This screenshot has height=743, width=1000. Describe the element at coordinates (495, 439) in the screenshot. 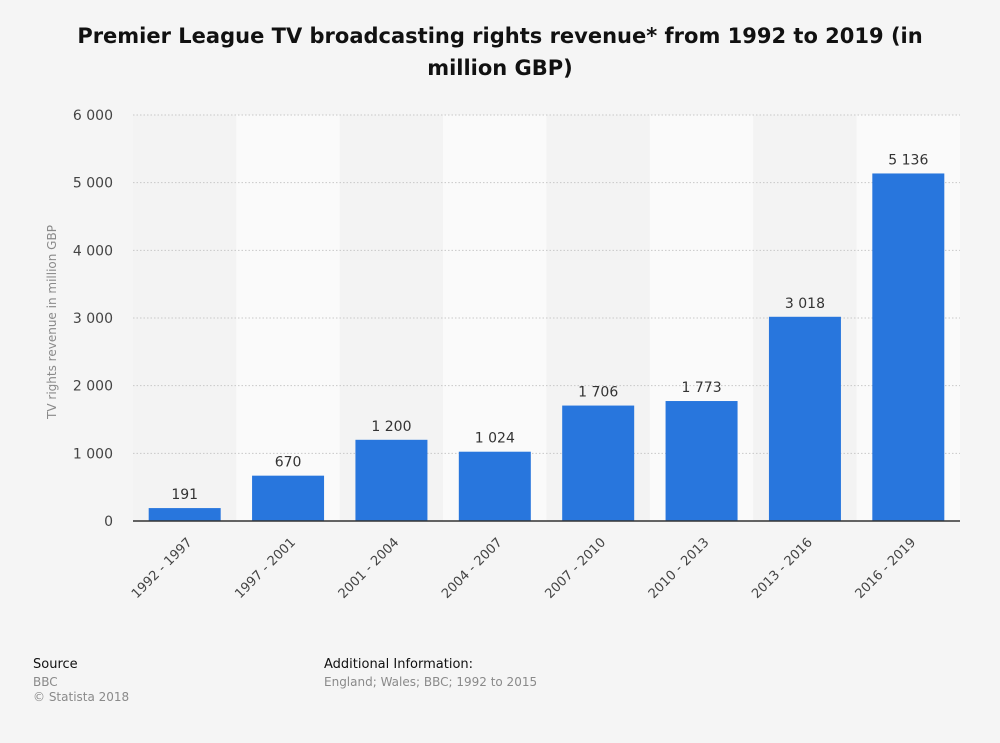

I see `bar-value-label: 1 024` at that location.